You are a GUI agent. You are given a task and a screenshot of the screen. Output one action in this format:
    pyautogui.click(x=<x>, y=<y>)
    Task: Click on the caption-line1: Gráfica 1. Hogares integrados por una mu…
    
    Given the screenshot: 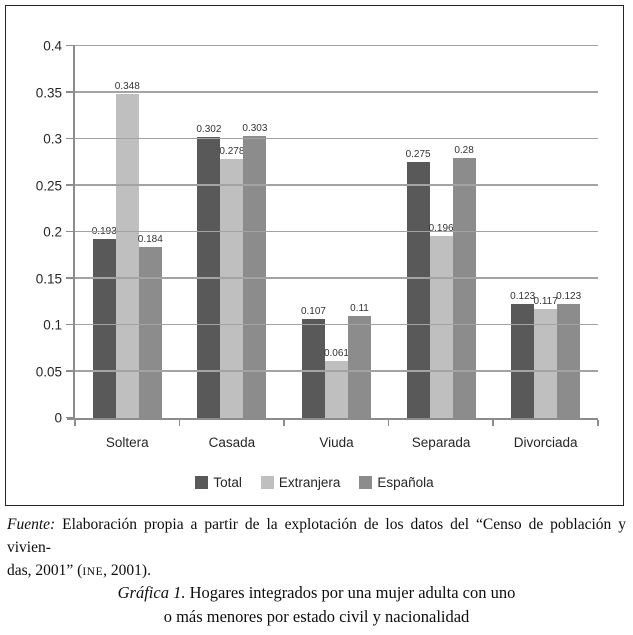 What is the action you would take?
    pyautogui.click(x=316, y=592)
    